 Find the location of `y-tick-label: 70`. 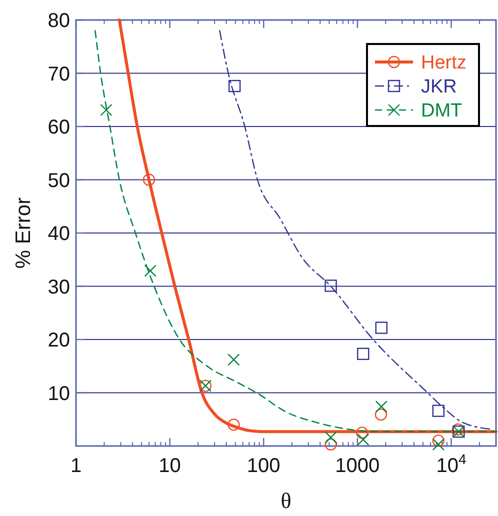

y-tick-label: 70 is located at coordinates (59, 74).